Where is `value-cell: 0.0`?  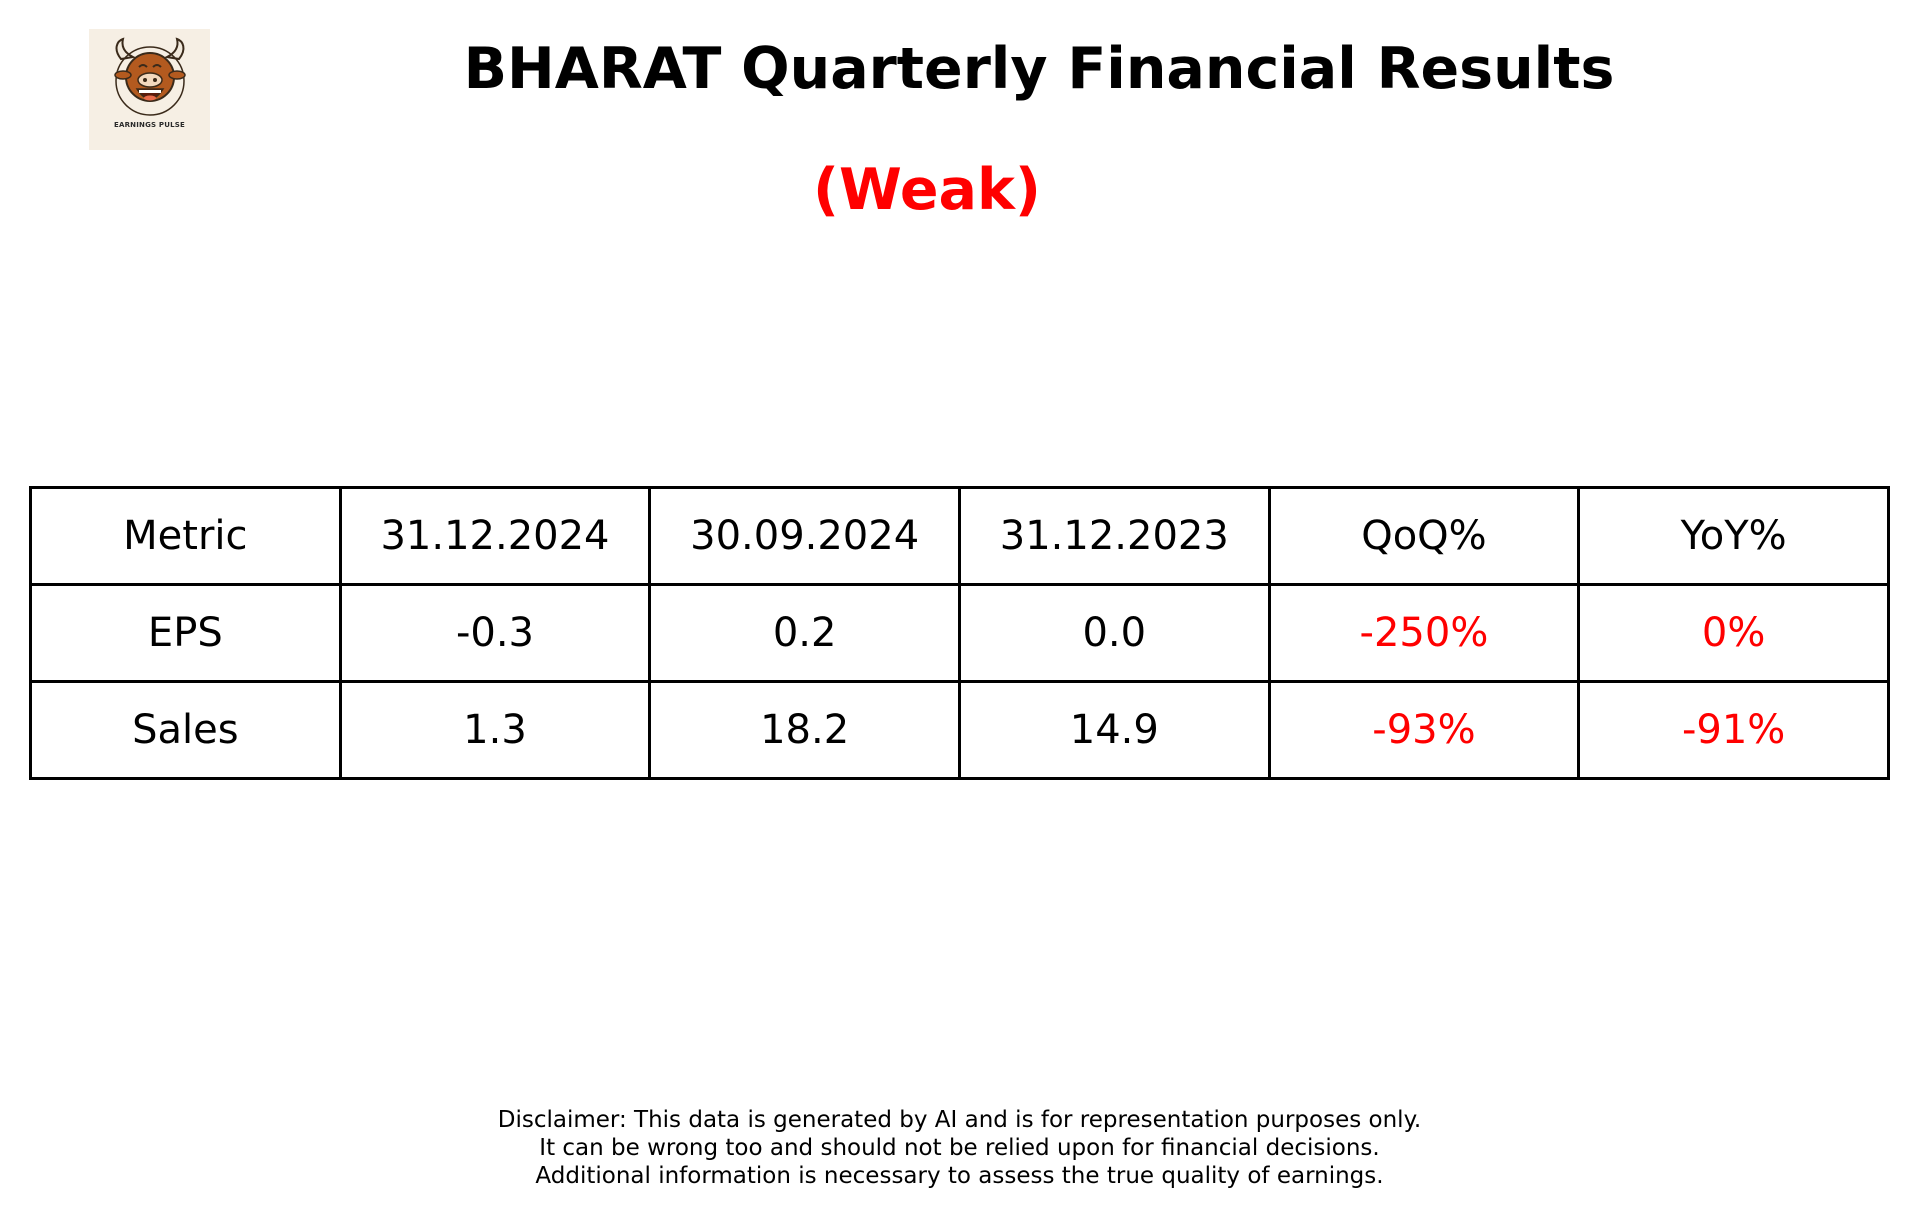
value-cell: 0.0 is located at coordinates (1114, 633).